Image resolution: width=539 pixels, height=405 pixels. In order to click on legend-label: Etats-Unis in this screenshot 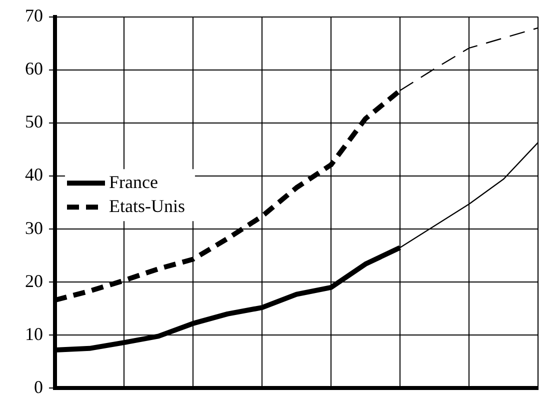, I will do `click(147, 206)`.